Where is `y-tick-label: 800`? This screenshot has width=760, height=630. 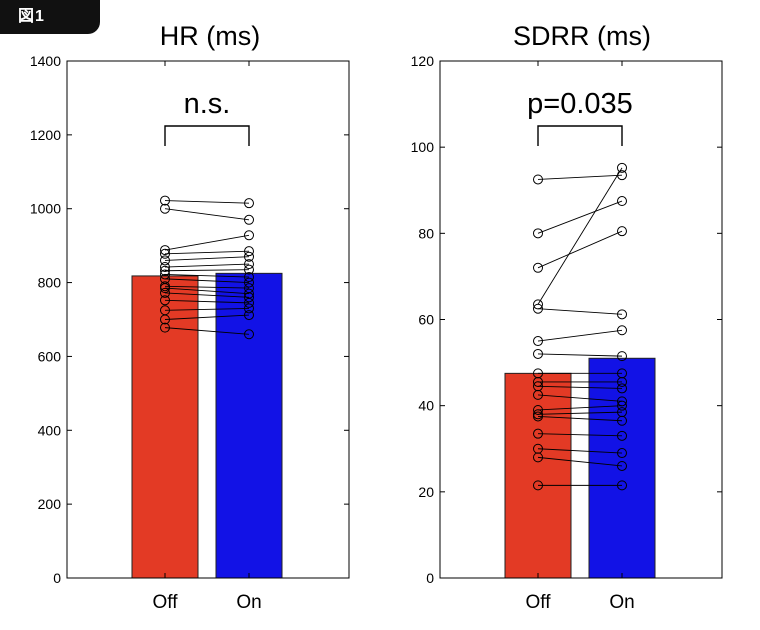 y-tick-label: 800 is located at coordinates (50, 283).